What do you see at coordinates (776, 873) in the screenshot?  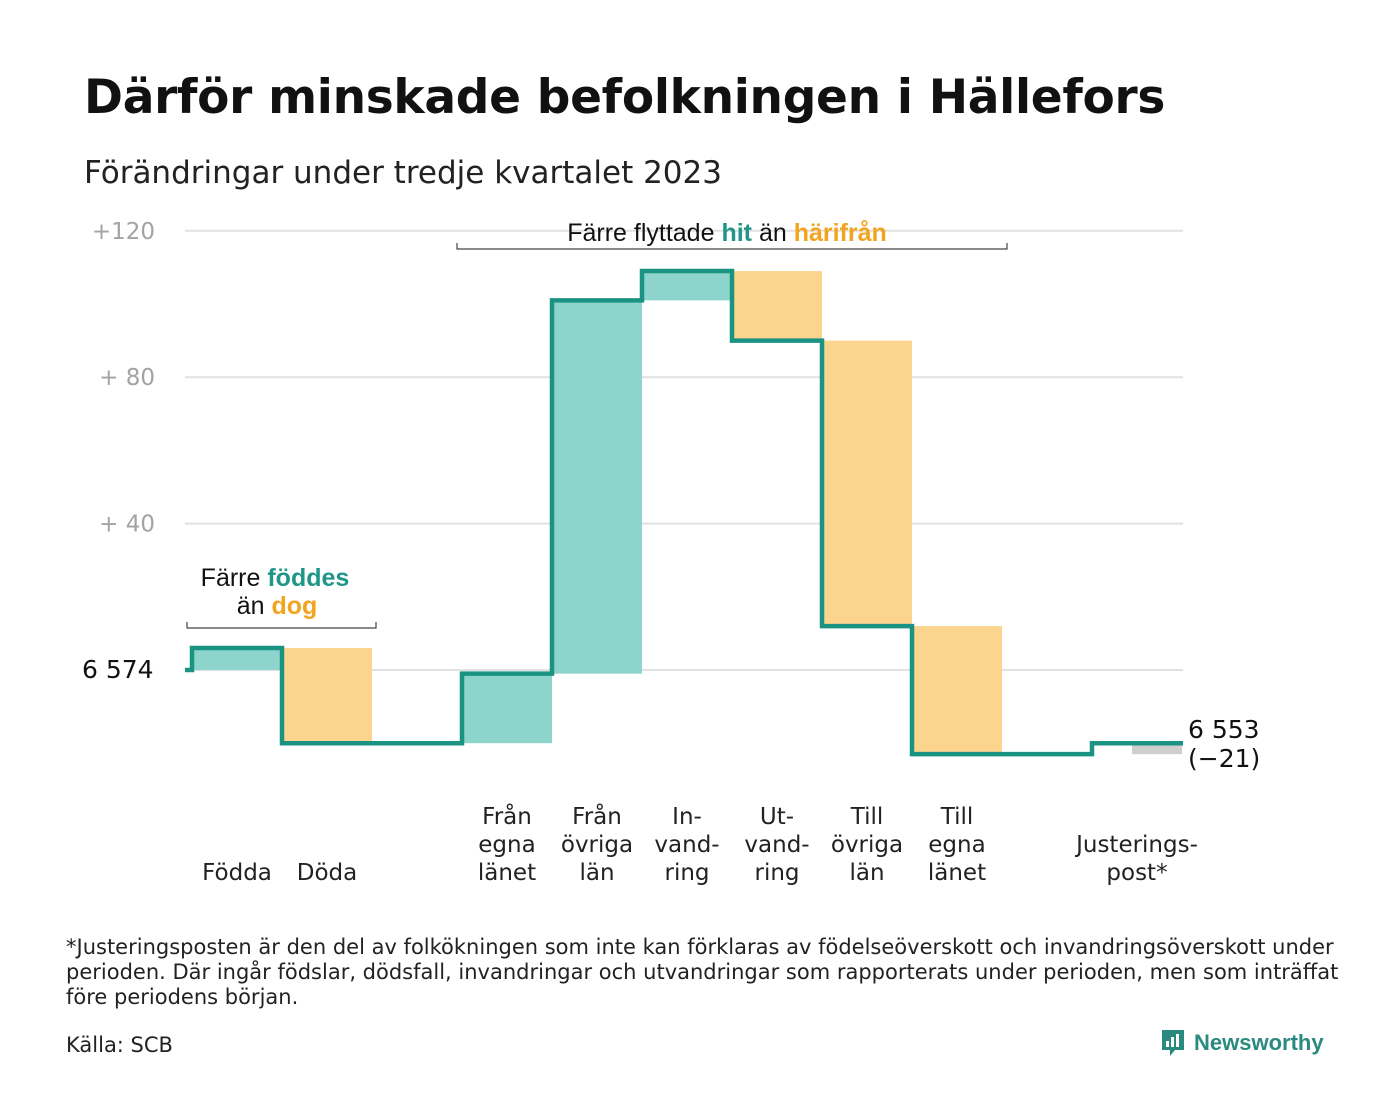 I see `category-label-utvandring: ring` at bounding box center [776, 873].